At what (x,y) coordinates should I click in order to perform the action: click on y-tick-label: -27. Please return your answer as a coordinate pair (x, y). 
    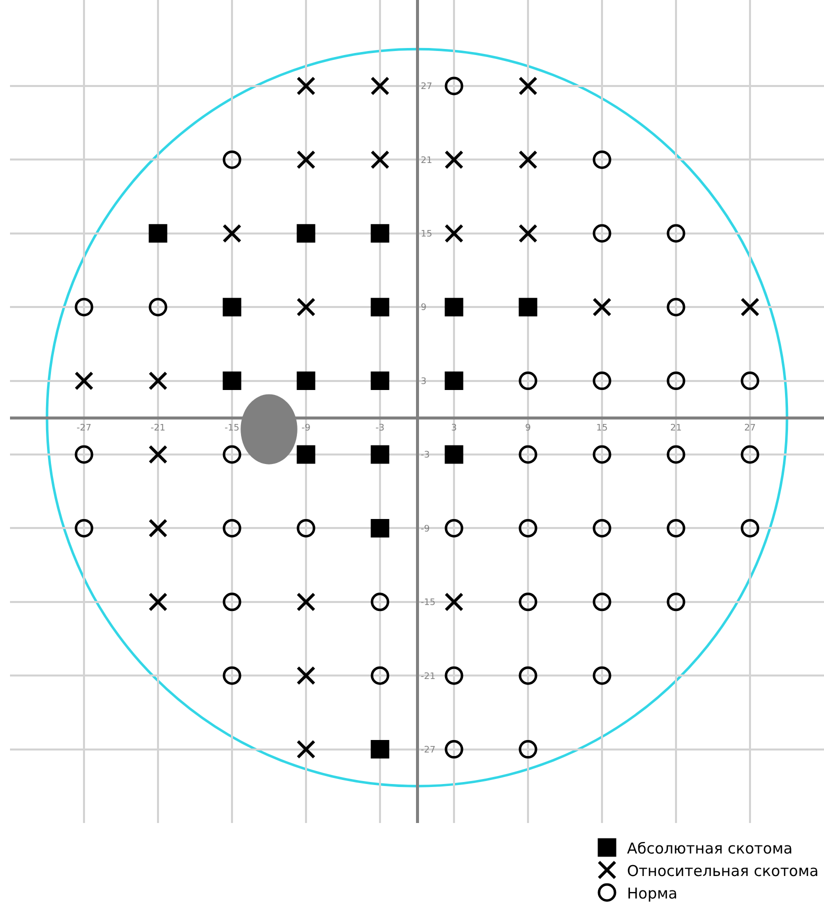
    Looking at the image, I should click on (428, 750).